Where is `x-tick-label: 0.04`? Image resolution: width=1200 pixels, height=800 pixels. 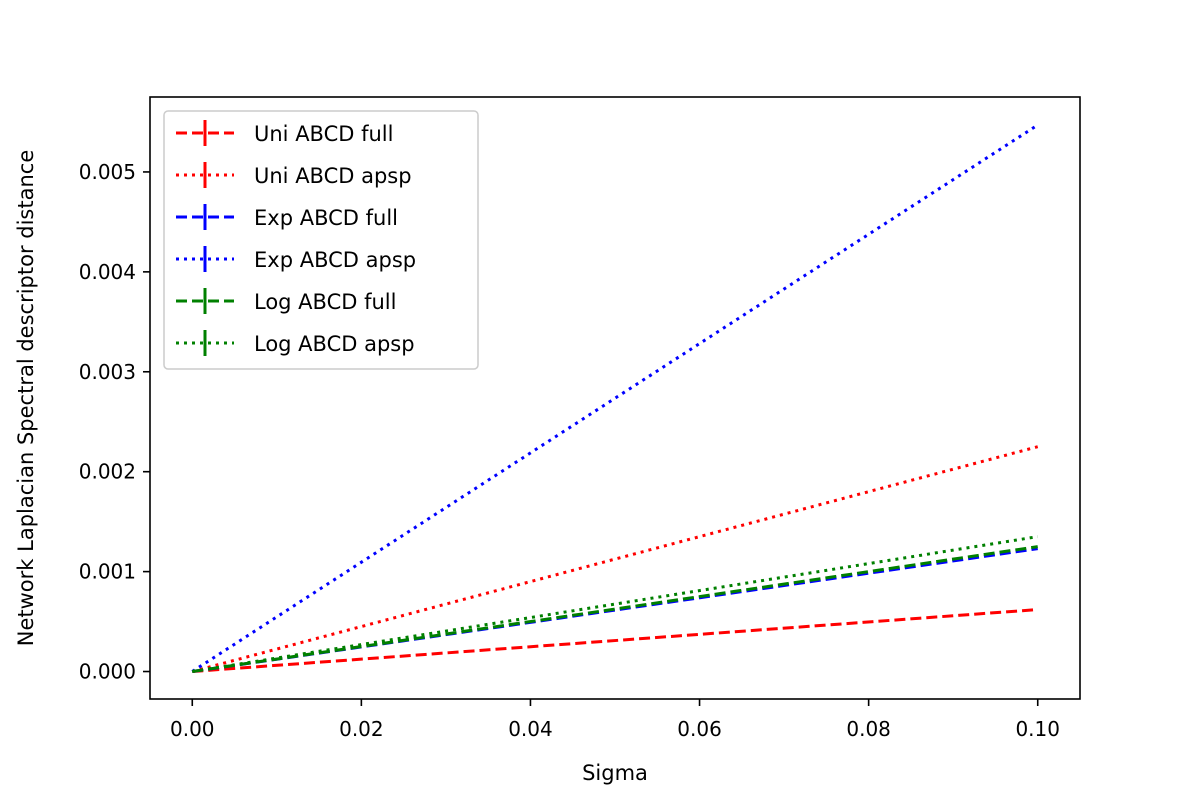 x-tick-label: 0.04 is located at coordinates (530, 729).